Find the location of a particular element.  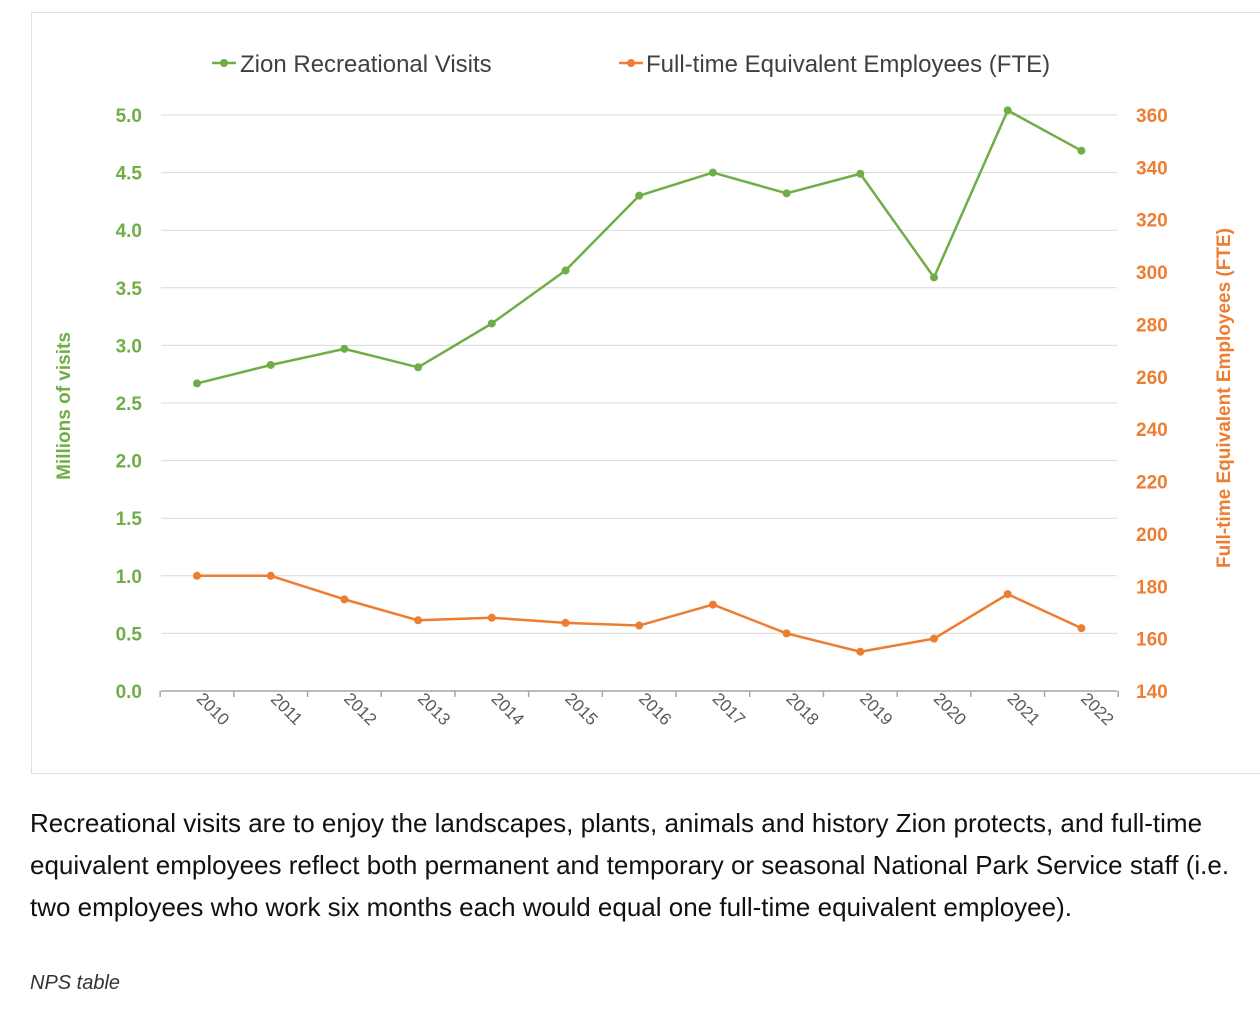

y-left-tick-label: 4.0 is located at coordinates (129, 231).